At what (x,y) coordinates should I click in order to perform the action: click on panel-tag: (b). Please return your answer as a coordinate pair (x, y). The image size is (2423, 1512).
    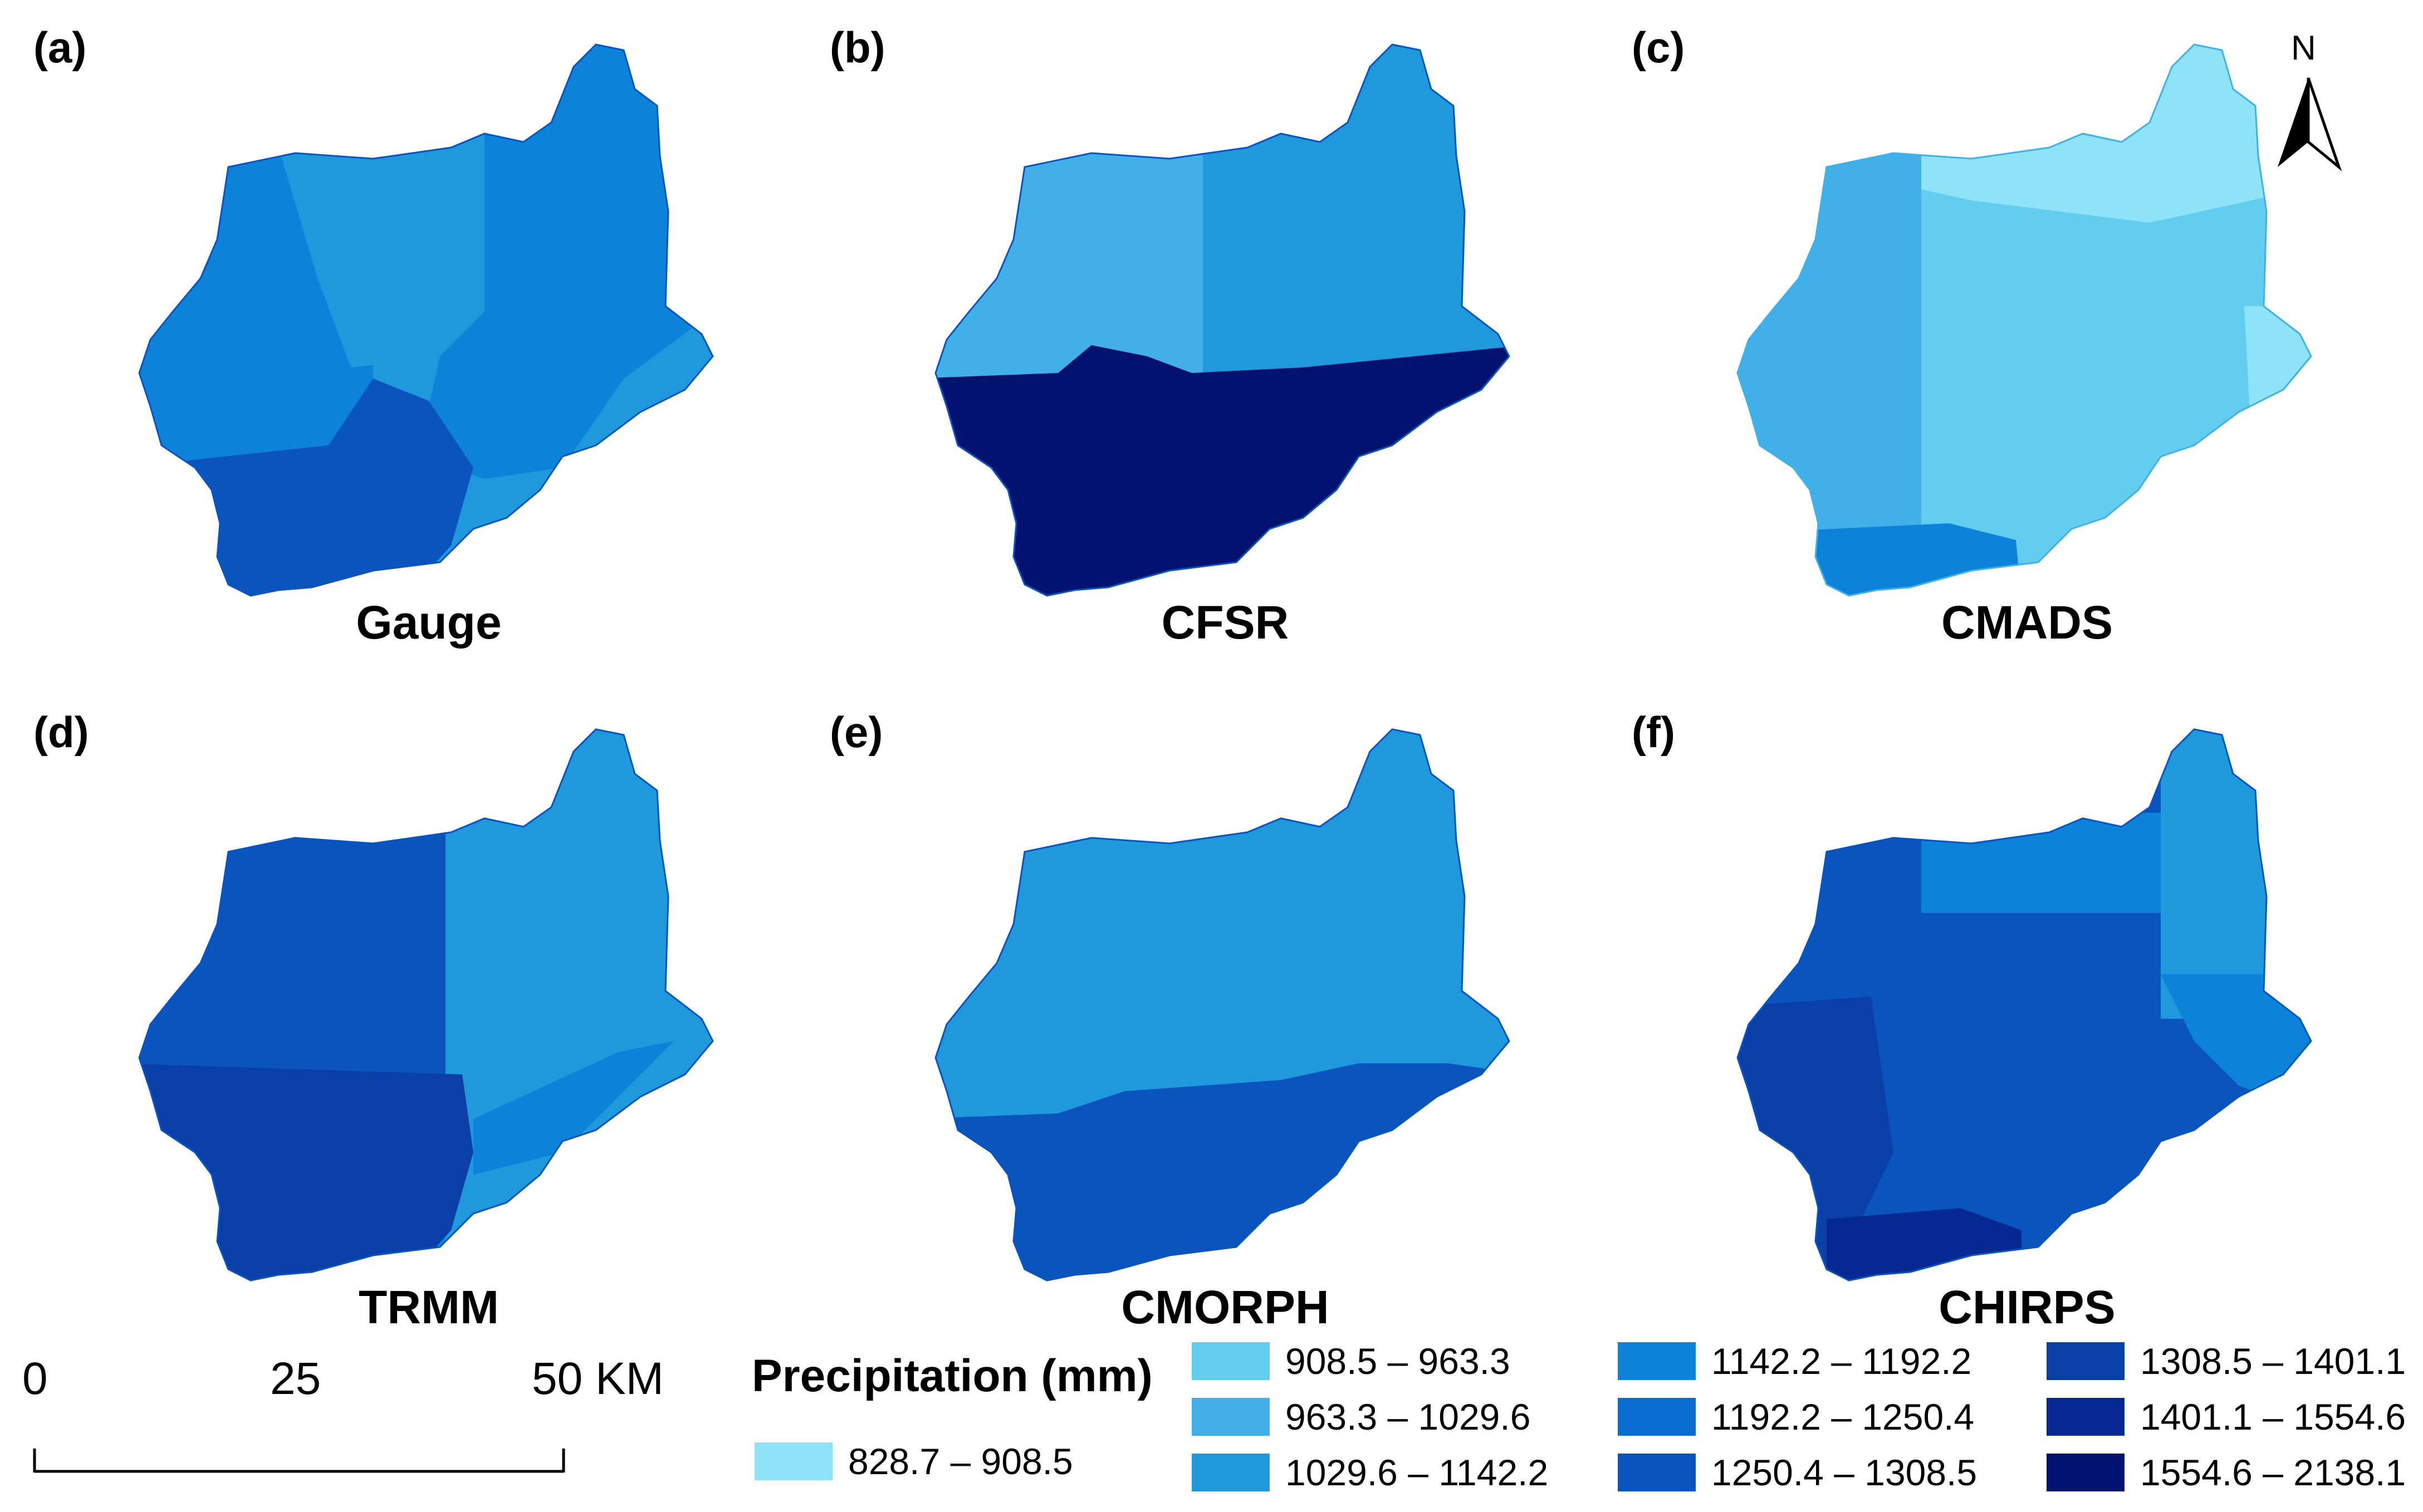
    Looking at the image, I should click on (858, 47).